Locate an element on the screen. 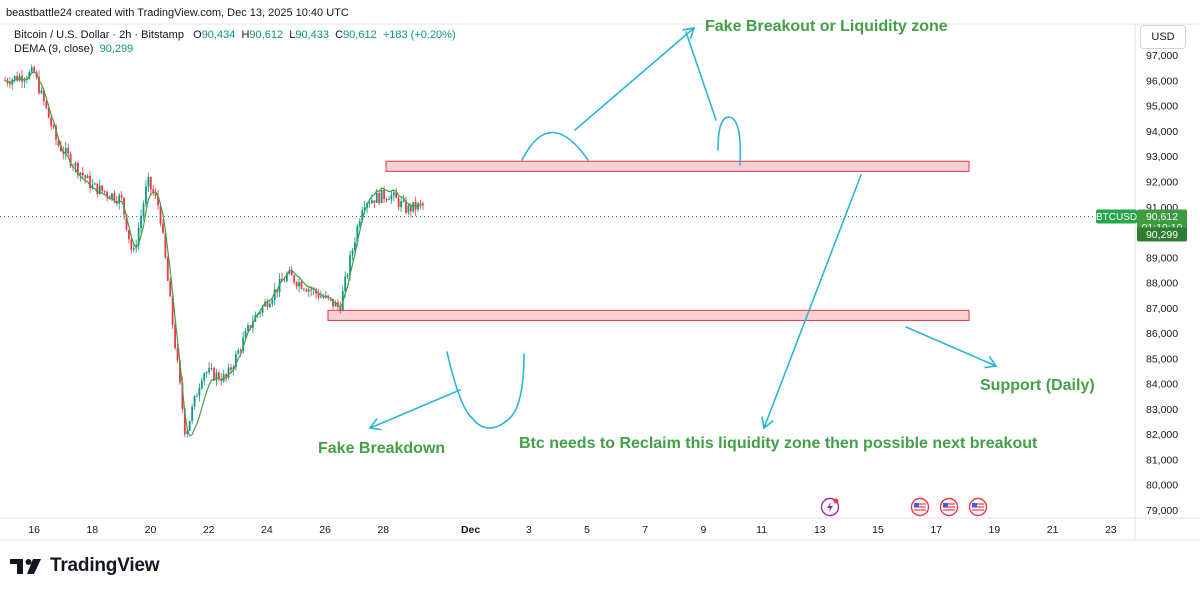 The width and height of the screenshot is (1200, 590). time-tick-label: 11 is located at coordinates (761, 530).